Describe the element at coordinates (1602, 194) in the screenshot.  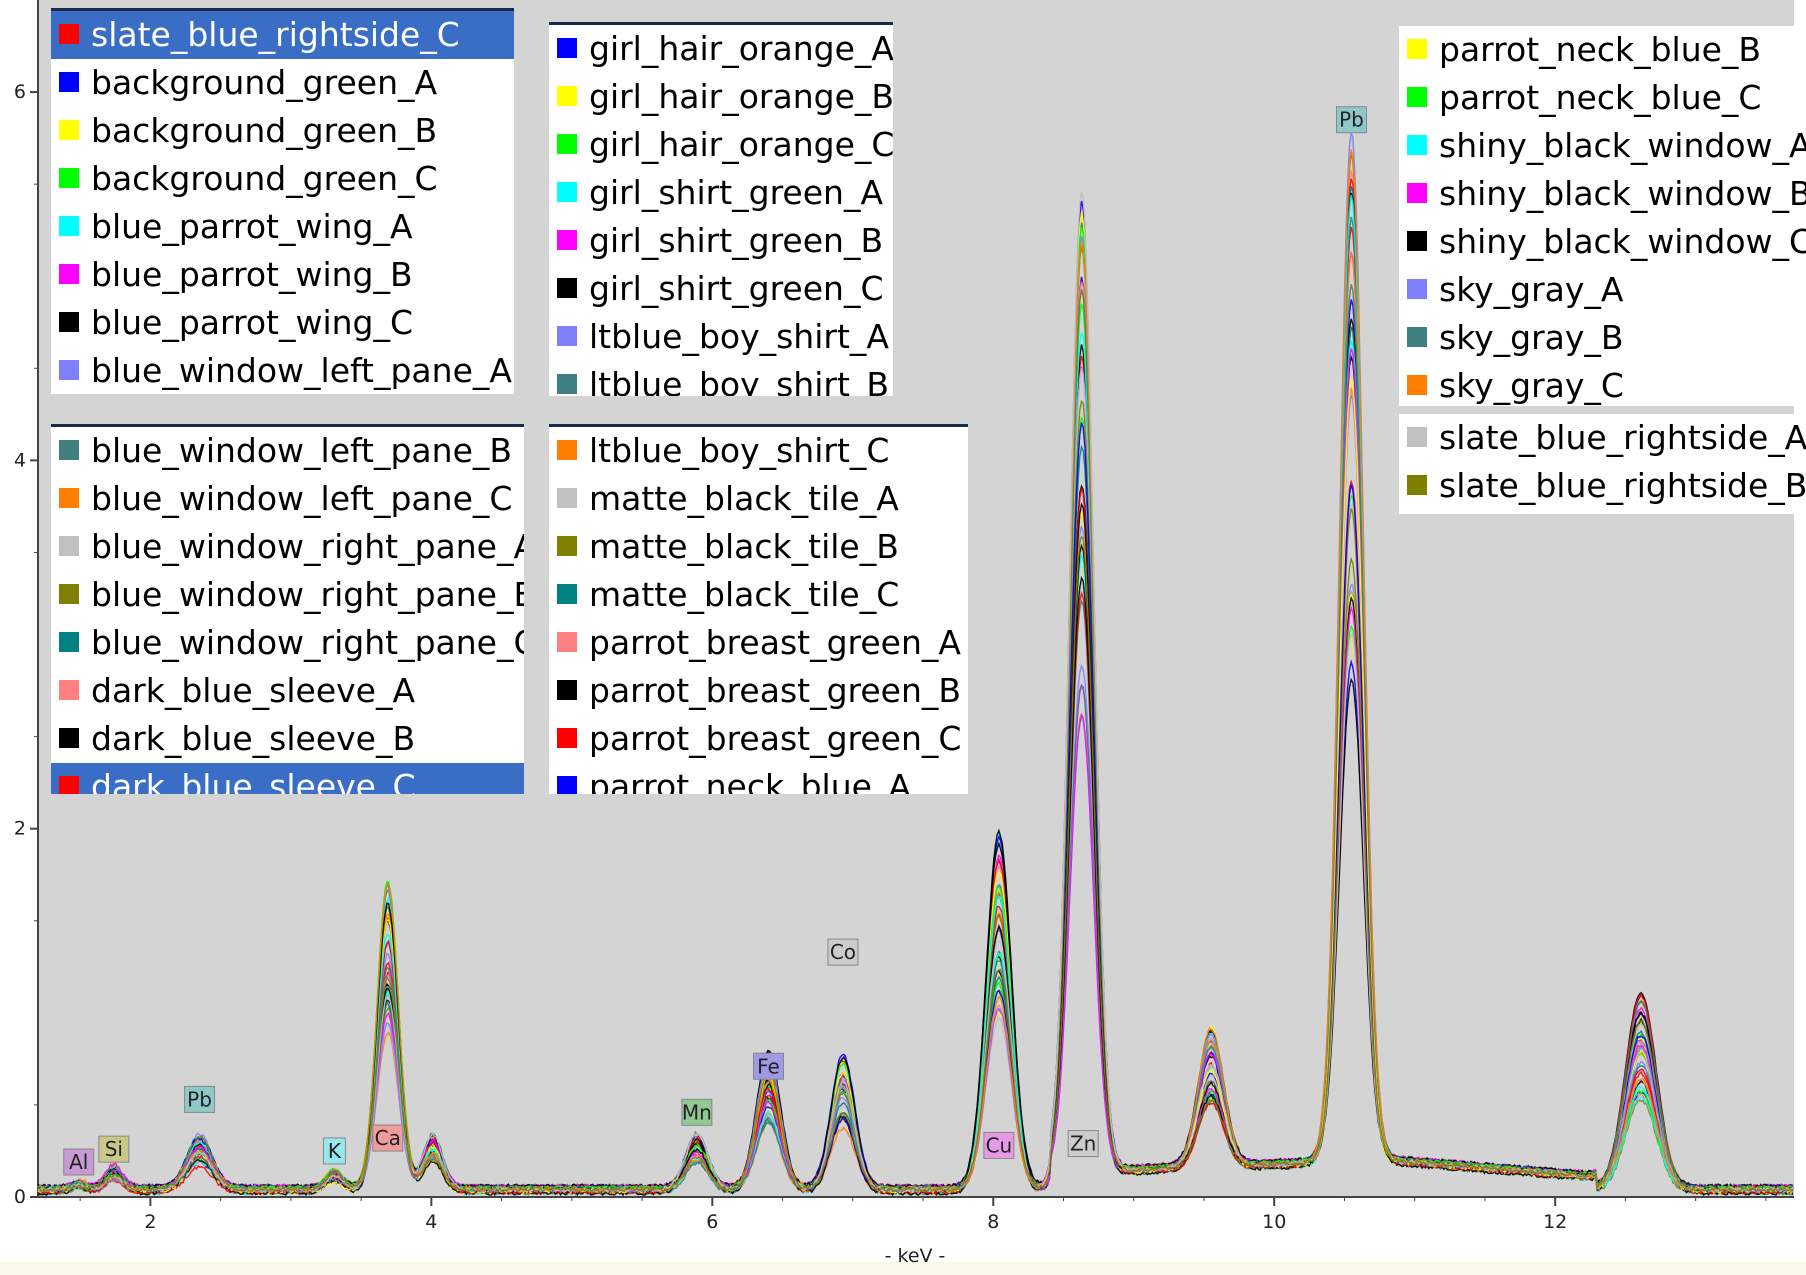
I see `legend-item: shiny_black_window_B` at that location.